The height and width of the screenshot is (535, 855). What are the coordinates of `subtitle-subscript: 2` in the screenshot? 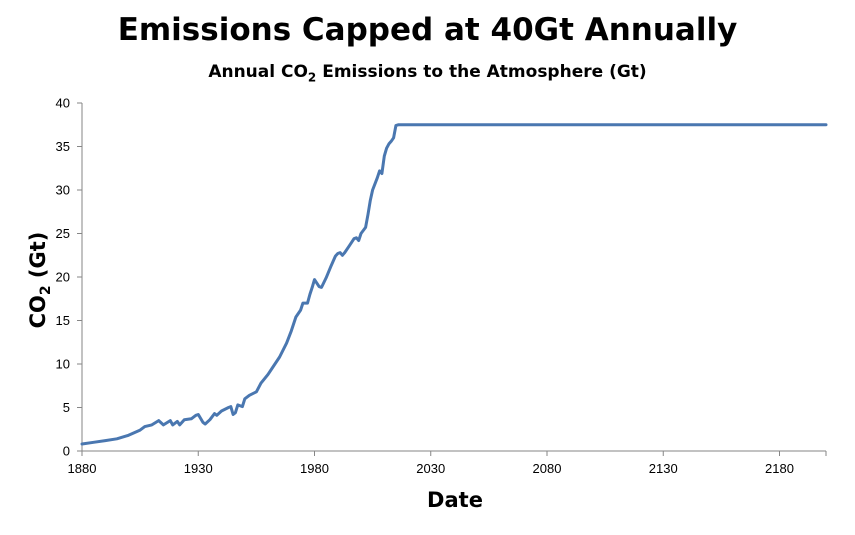 It's located at (312, 77).